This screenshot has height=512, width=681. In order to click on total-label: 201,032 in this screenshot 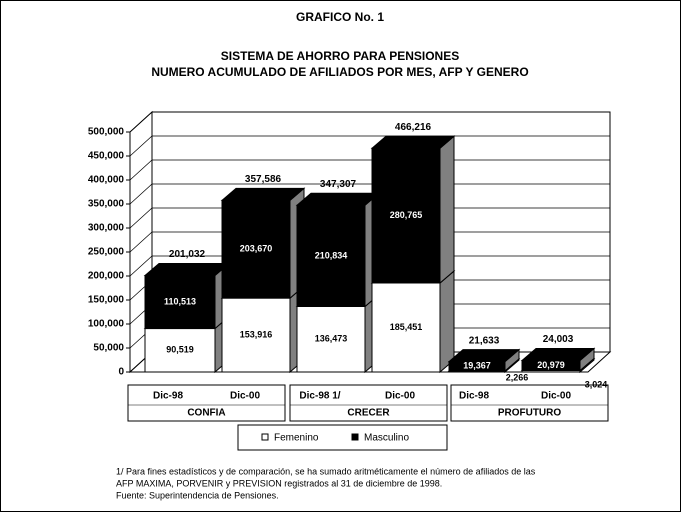, I will do `click(187, 254)`.